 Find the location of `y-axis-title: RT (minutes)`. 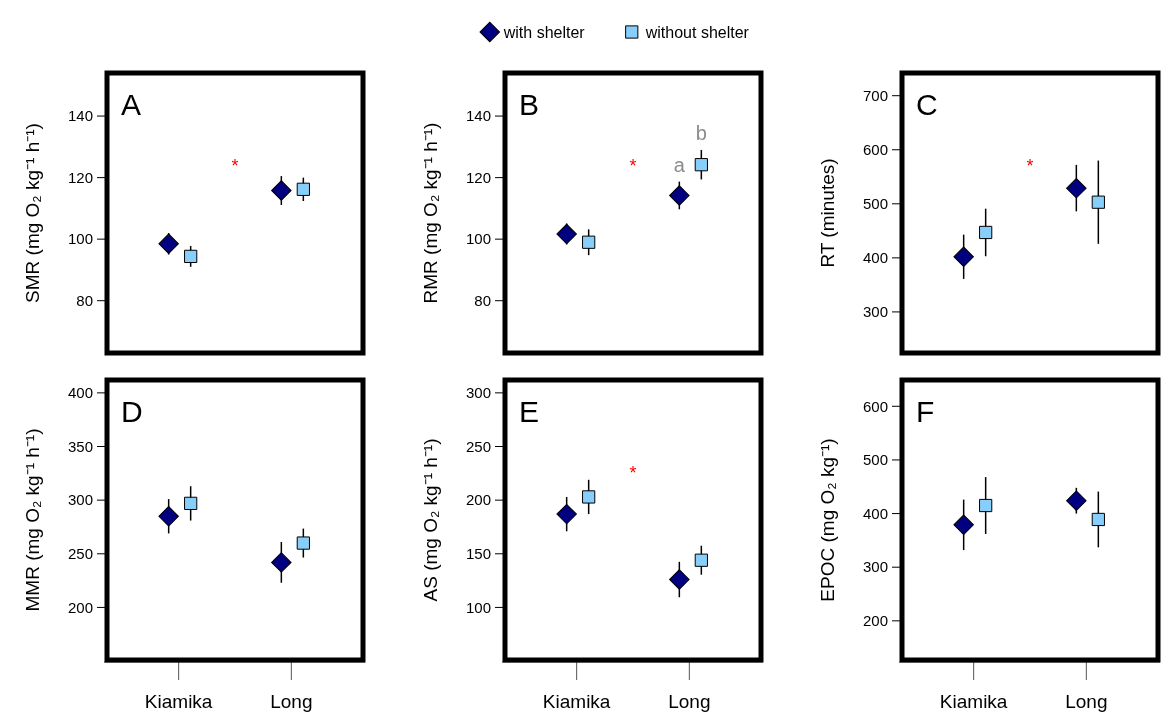

y-axis-title: RT (minutes) is located at coordinates (827, 213).